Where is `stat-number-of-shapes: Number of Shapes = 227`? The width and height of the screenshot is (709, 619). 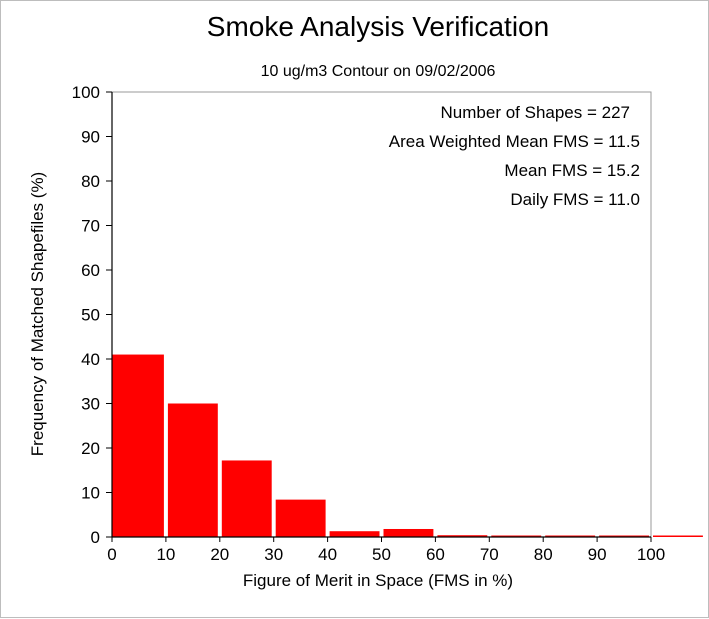
stat-number-of-shapes: Number of Shapes = 227 is located at coordinates (535, 112).